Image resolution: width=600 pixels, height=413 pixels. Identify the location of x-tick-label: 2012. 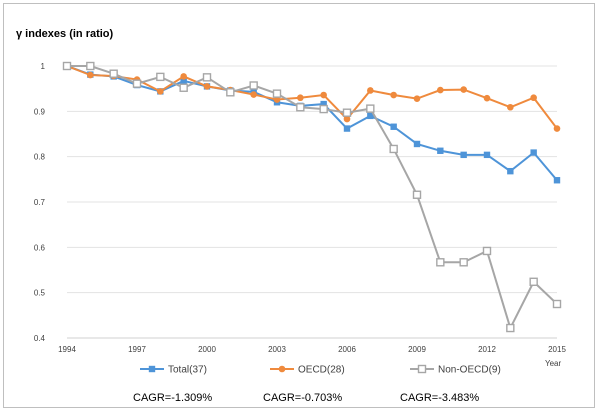
(487, 349).